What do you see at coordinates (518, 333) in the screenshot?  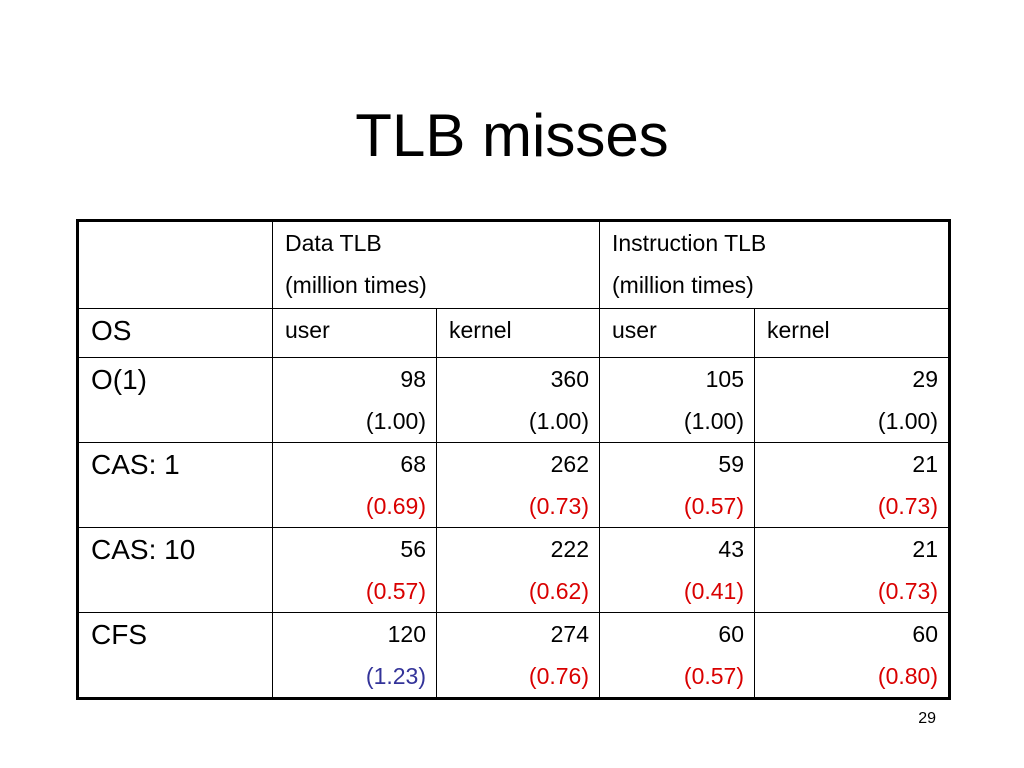 I see `subheader-data-kernel: kernel` at bounding box center [518, 333].